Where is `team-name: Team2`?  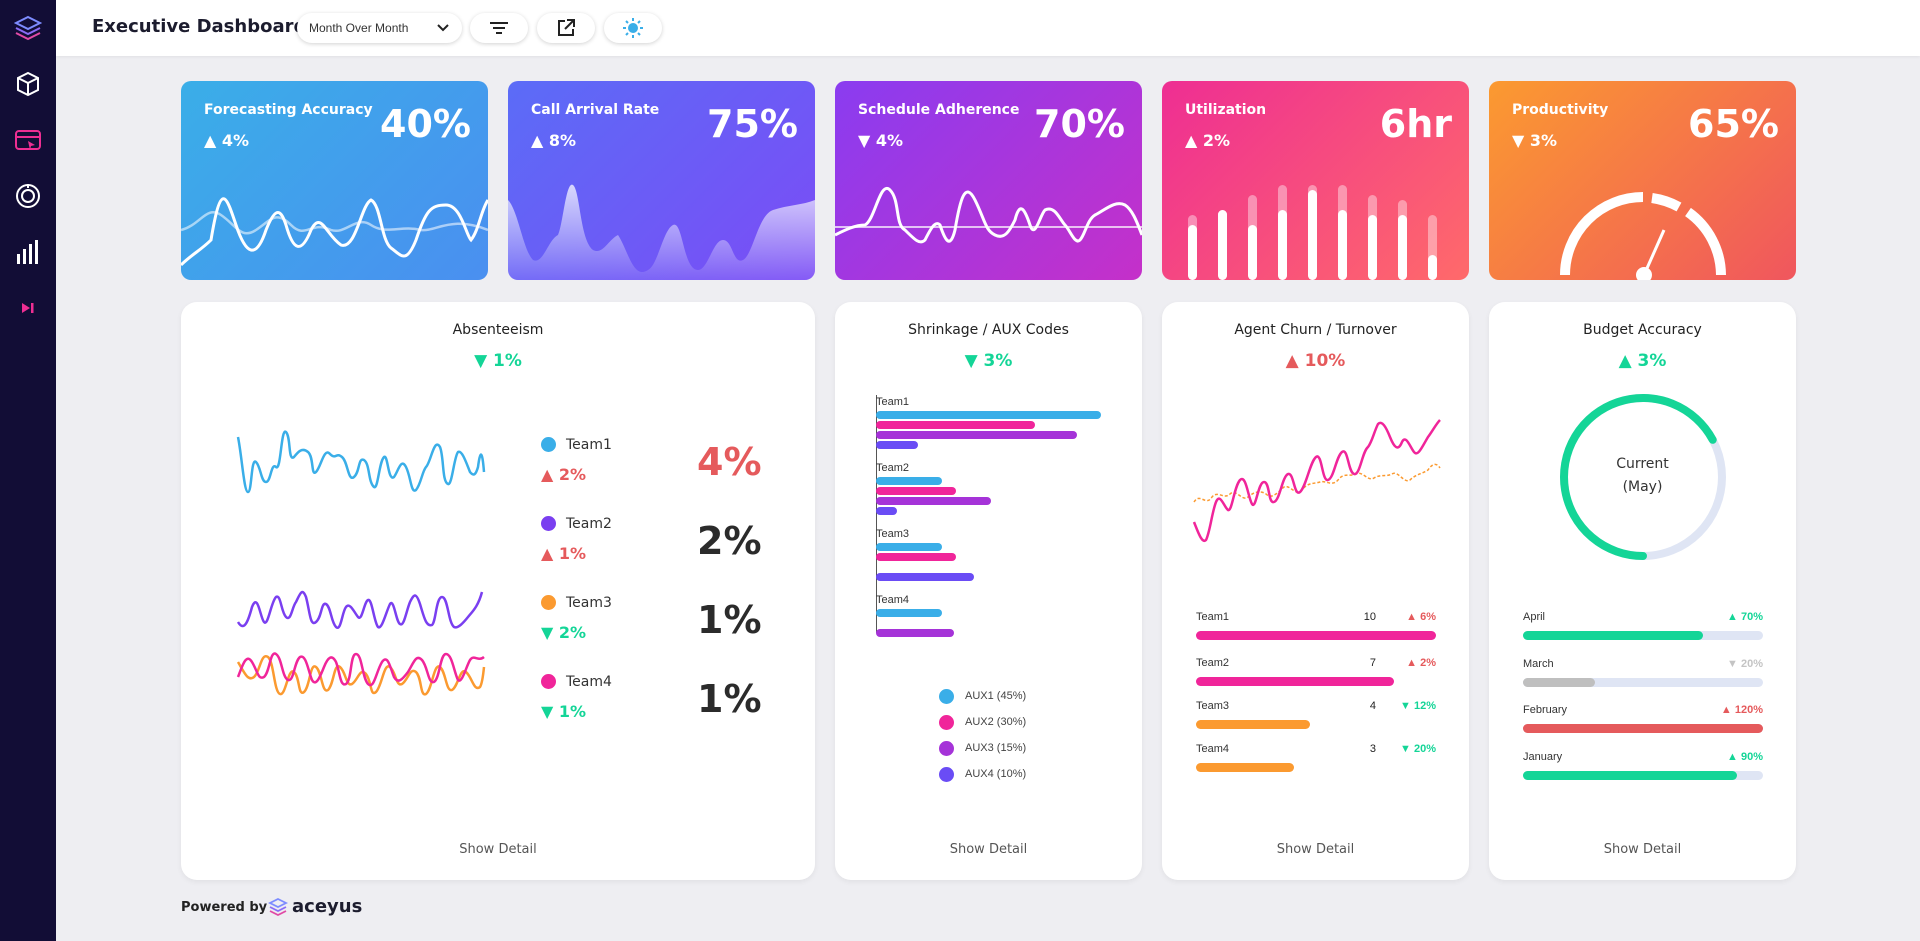 team-name: Team2 is located at coordinates (589, 524).